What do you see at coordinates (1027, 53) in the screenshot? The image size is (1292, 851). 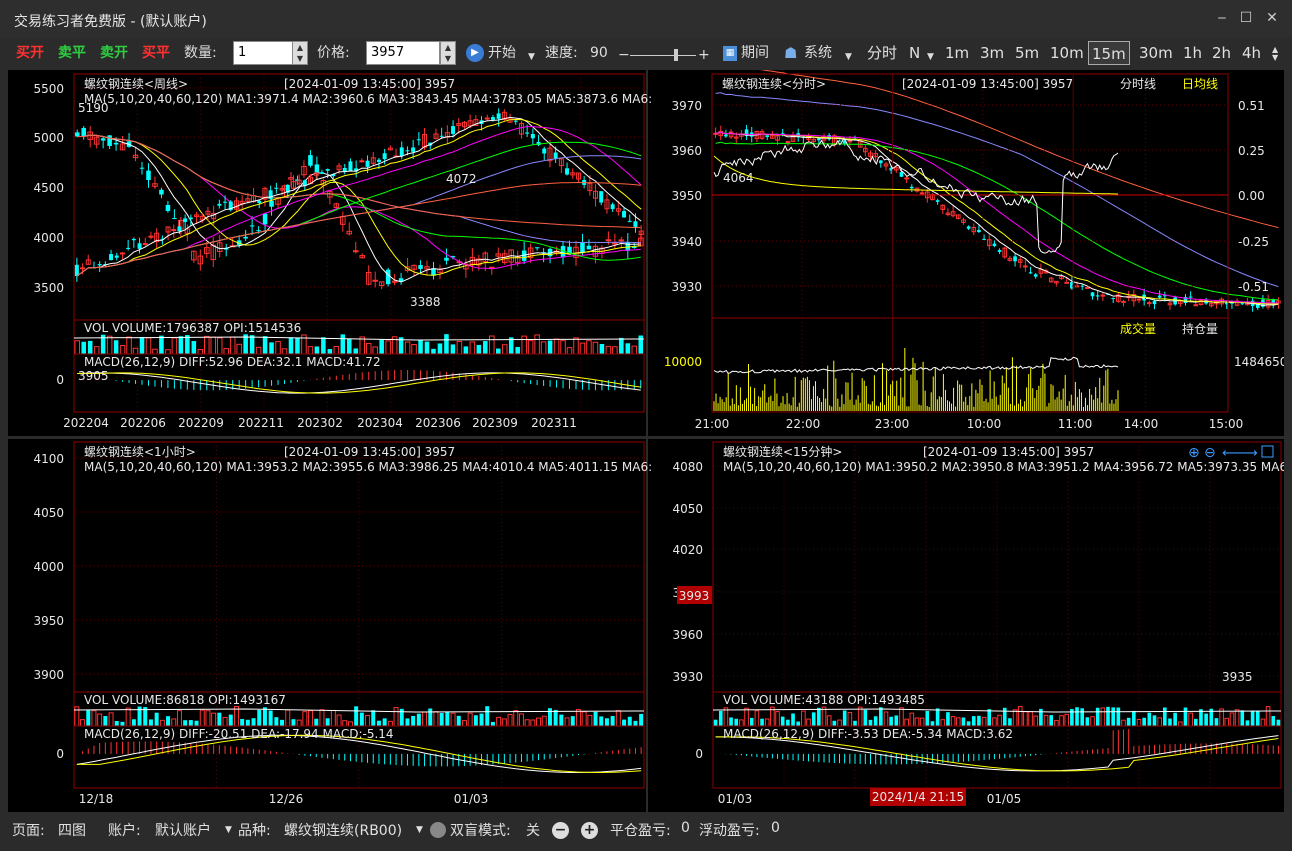 I see `period-5m: 5m` at bounding box center [1027, 53].